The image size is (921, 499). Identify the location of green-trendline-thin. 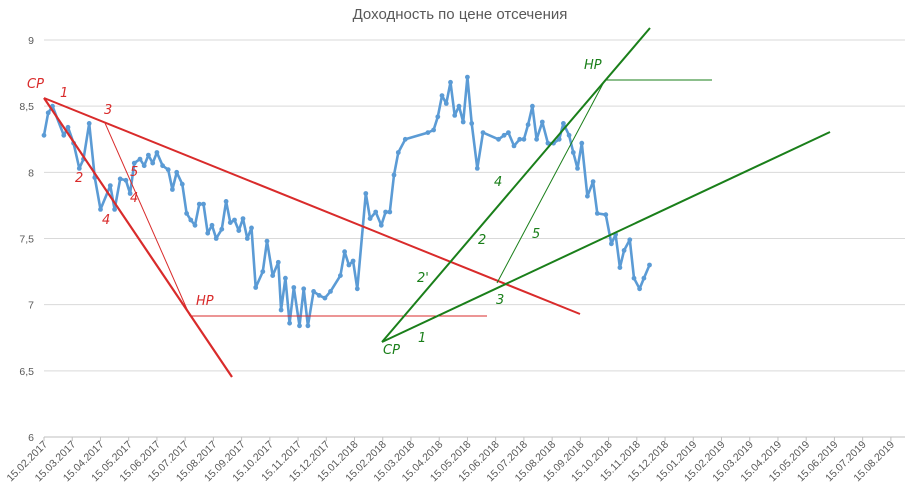
(551, 181).